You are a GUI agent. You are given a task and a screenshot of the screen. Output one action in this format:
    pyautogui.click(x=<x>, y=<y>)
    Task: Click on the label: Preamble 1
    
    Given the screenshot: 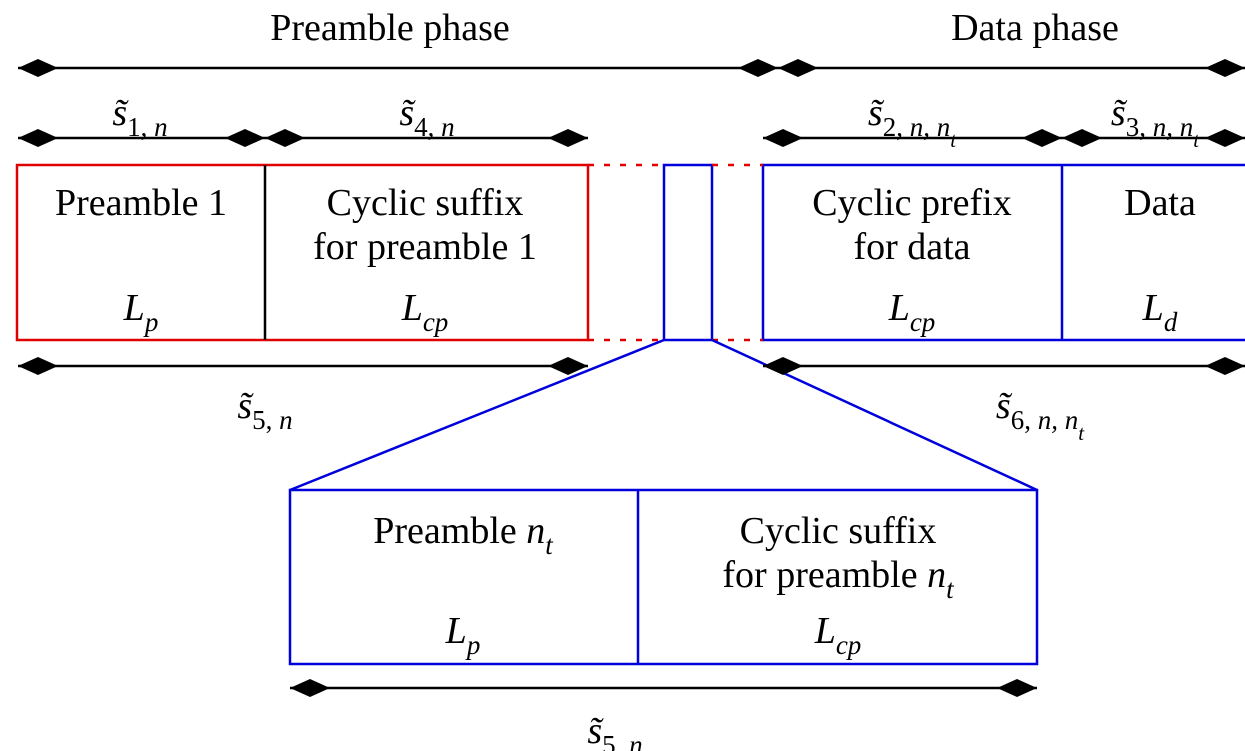 What is the action you would take?
    pyautogui.click(x=141, y=203)
    